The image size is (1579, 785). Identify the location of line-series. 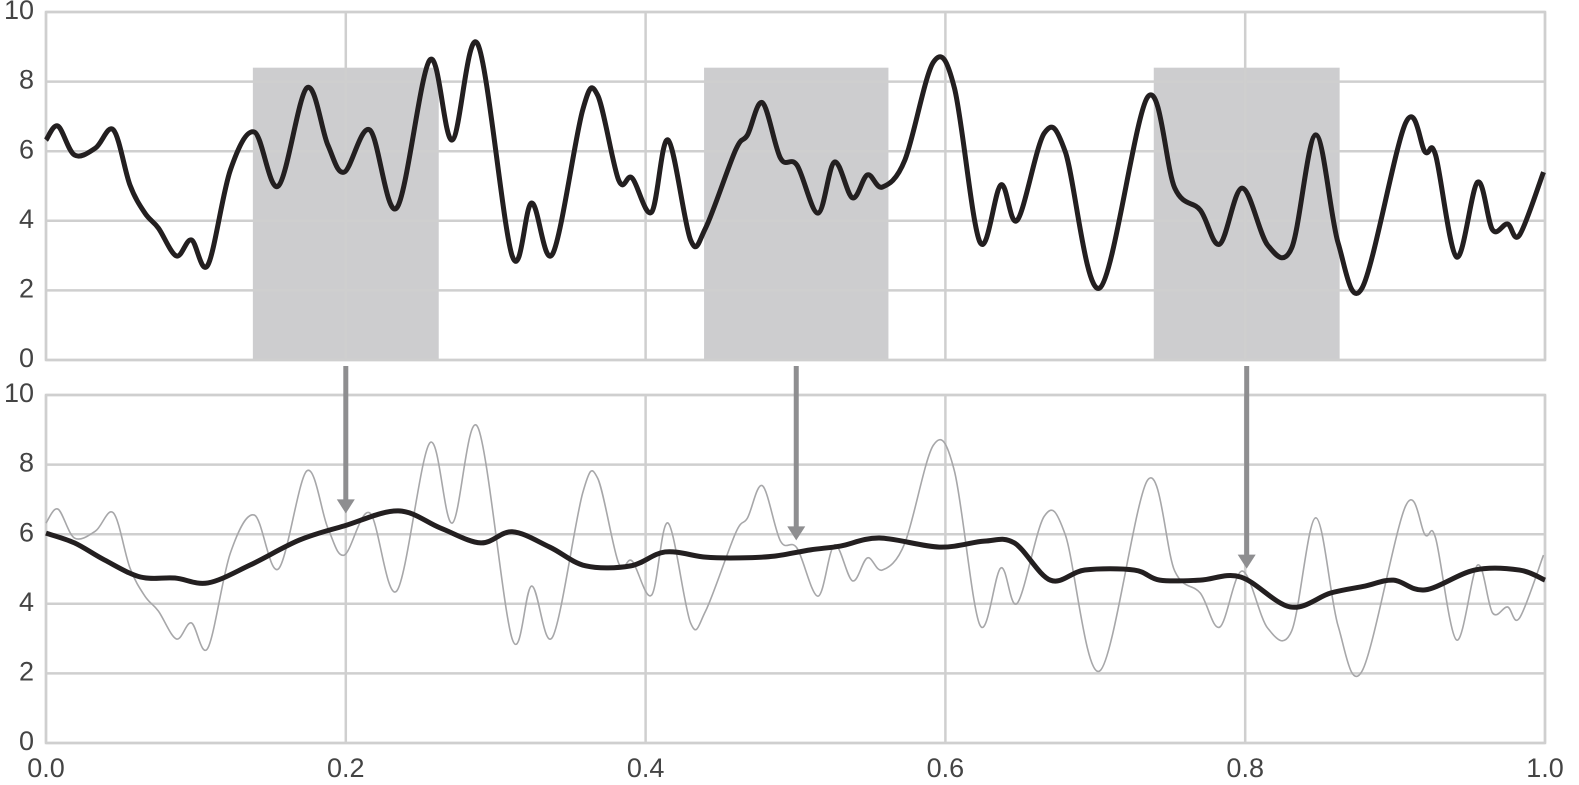
(796, 559).